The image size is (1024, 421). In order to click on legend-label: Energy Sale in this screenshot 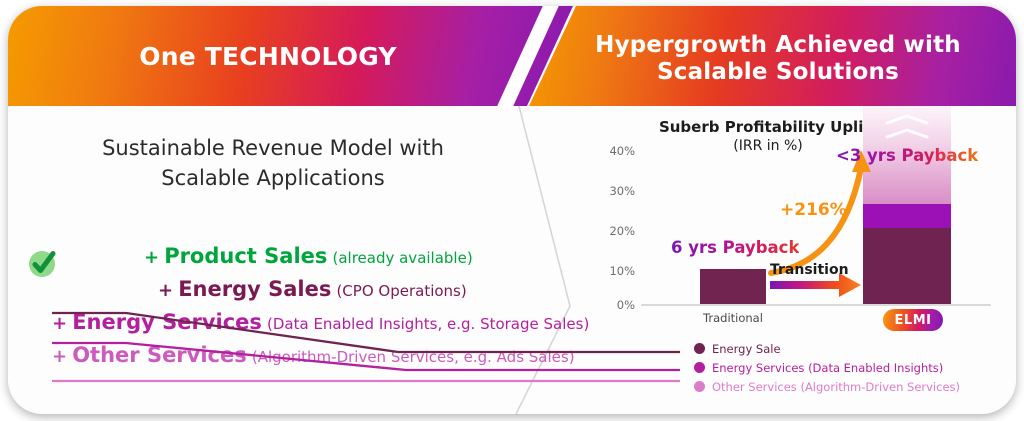, I will do `click(746, 348)`.